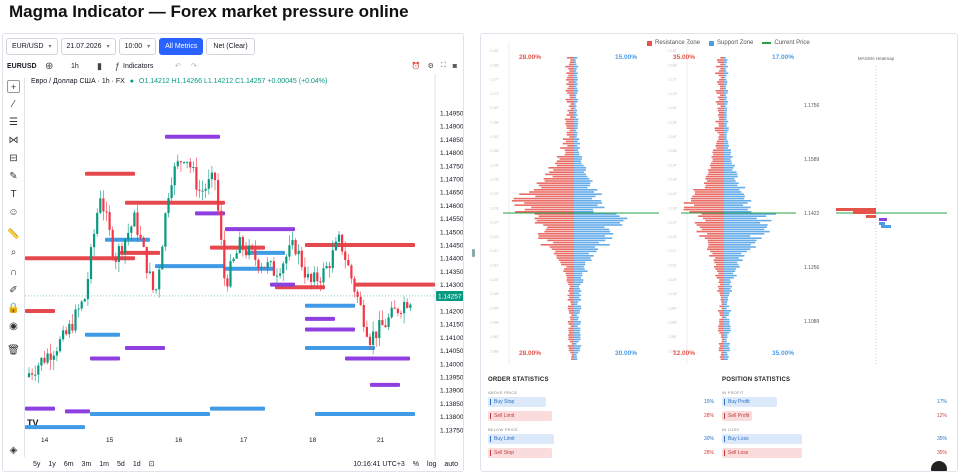 The width and height of the screenshot is (960, 475). What do you see at coordinates (672, 137) in the screenshot?
I see `hist-price-tick: 1.157` at bounding box center [672, 137].